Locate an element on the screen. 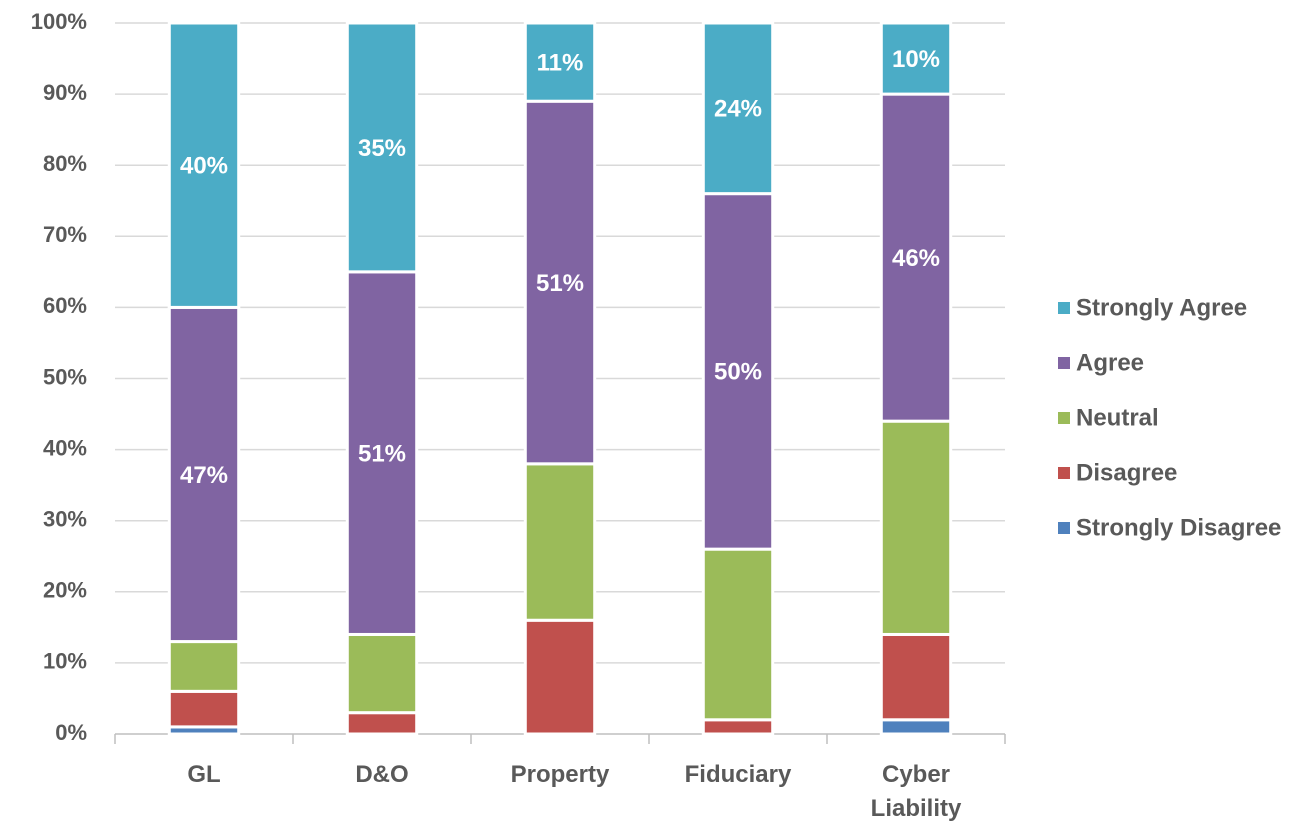 Image resolution: width=1314 pixels, height=828 pixels. data-label: 35% is located at coordinates (382, 148).